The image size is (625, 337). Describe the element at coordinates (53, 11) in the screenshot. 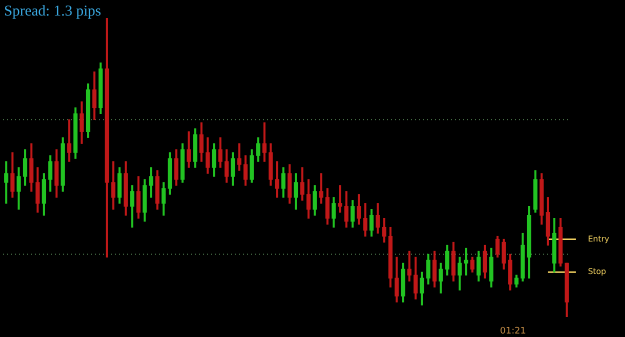

I see `annotation: Spread: 1.3 pips` at that location.